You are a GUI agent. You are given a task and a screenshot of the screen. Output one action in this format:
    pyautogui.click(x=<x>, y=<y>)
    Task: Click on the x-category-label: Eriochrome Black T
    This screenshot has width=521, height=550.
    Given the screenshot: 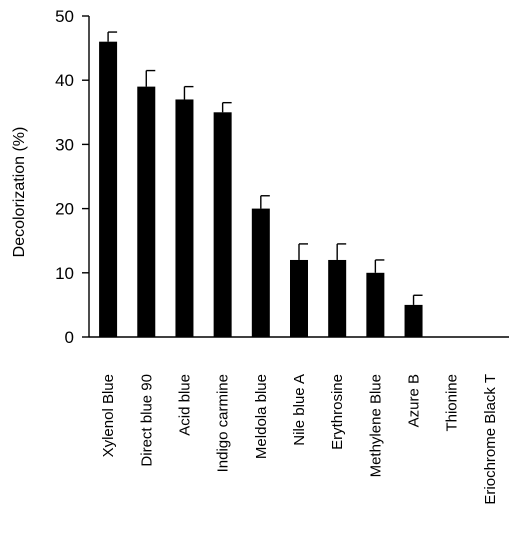 What is the action you would take?
    pyautogui.click(x=490, y=439)
    